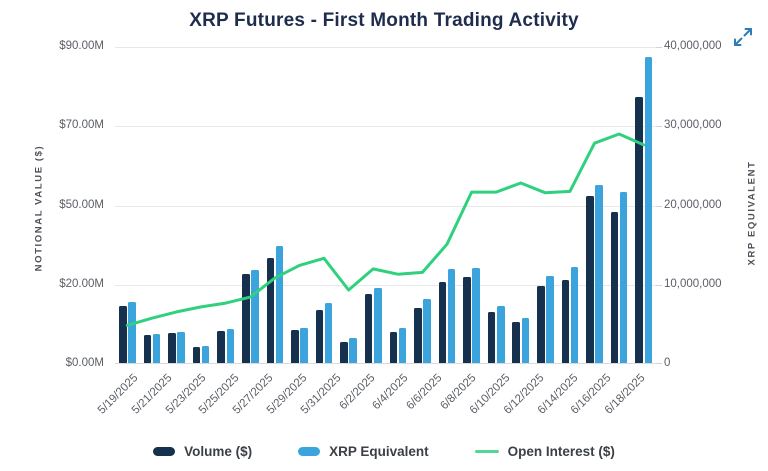 This screenshot has height=471, width=768. I want to click on open-interest-line-swatch-icon, so click(486, 451).